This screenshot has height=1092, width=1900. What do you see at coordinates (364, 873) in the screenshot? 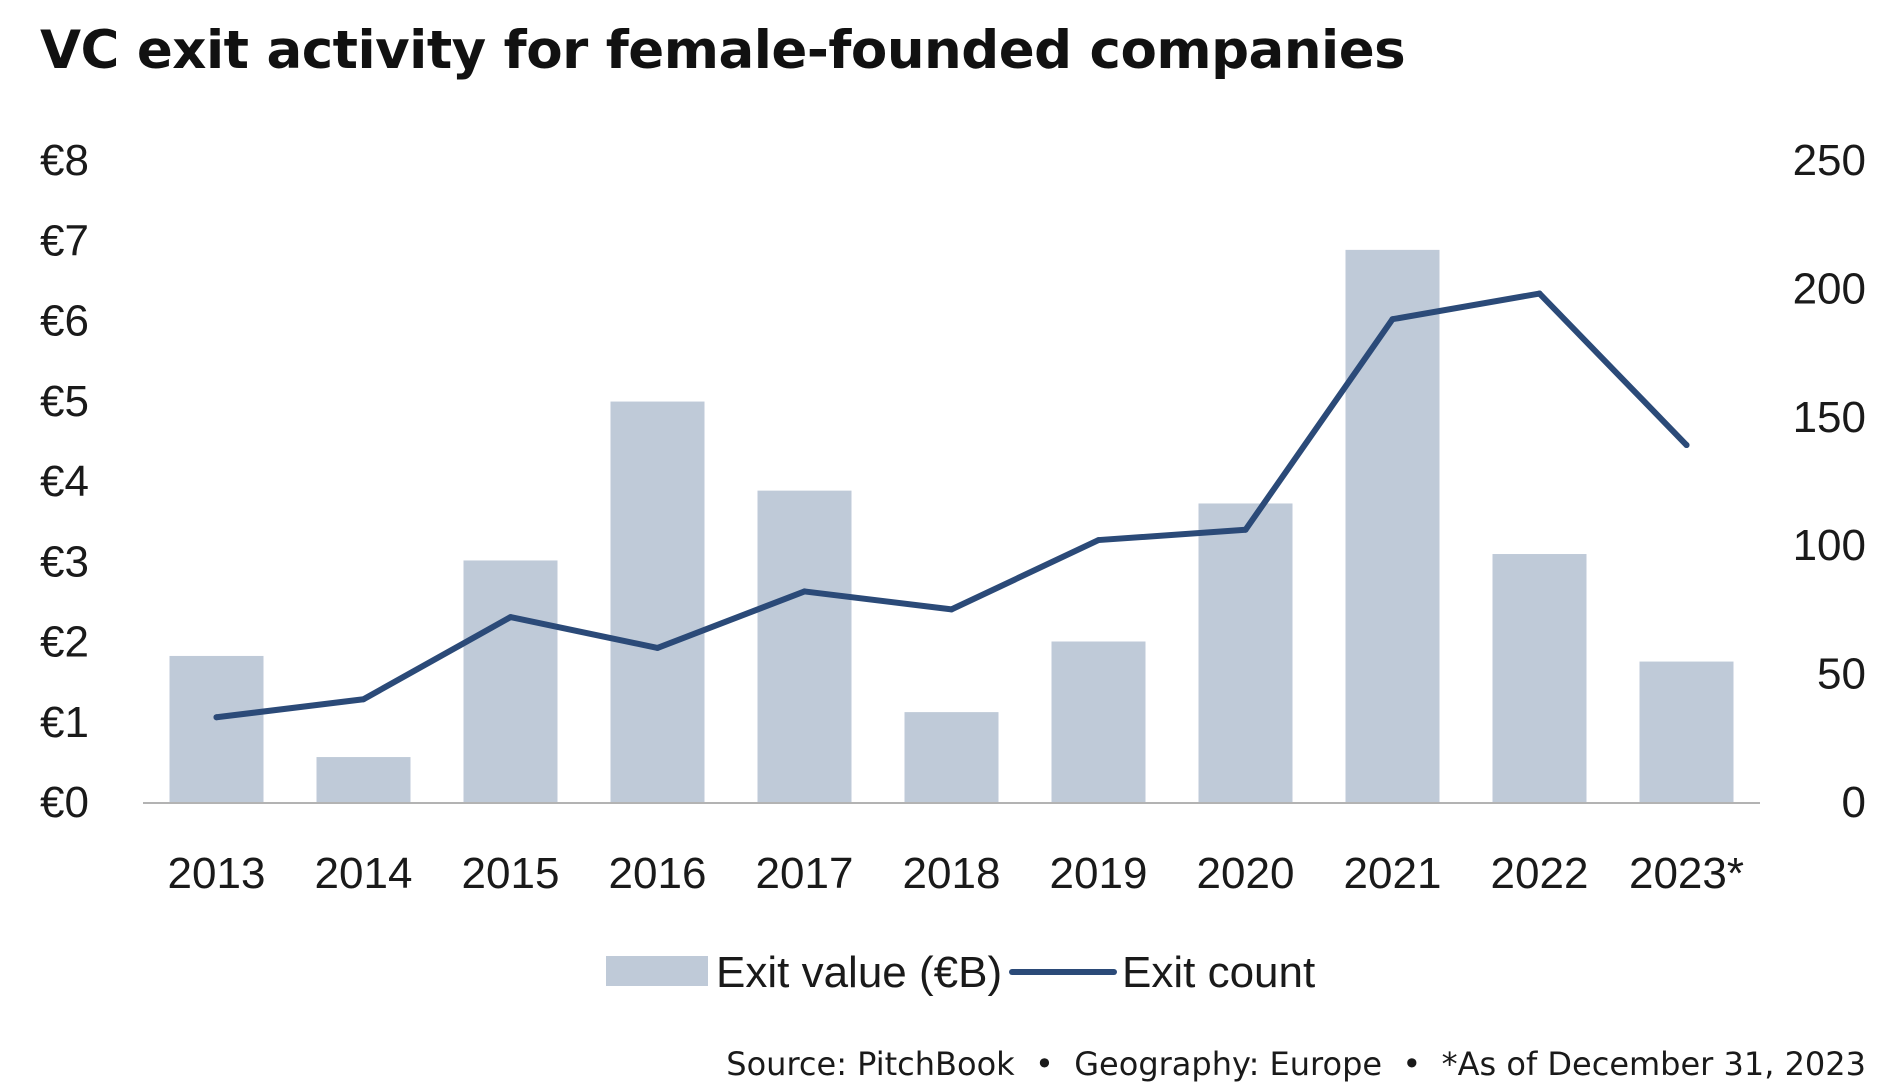
I see `x-tick-label: 2014` at bounding box center [364, 873].